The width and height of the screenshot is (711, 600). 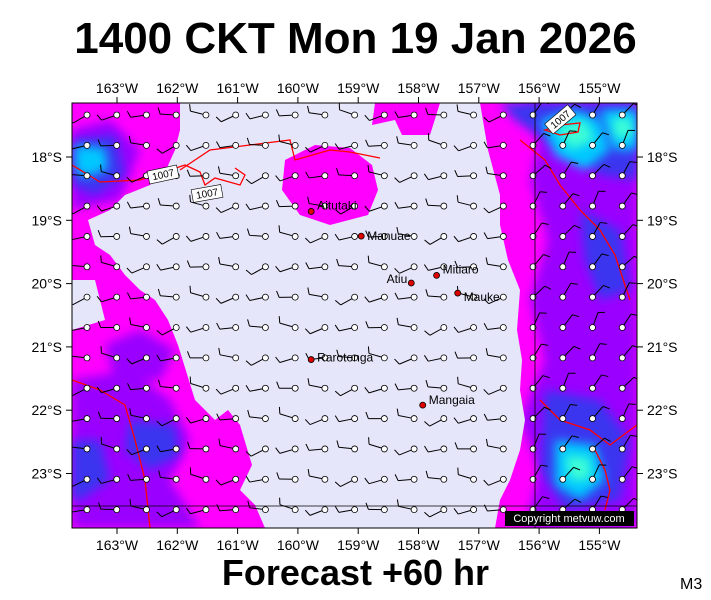 I want to click on lat-tick-label-left: 18°S, so click(x=46, y=157).